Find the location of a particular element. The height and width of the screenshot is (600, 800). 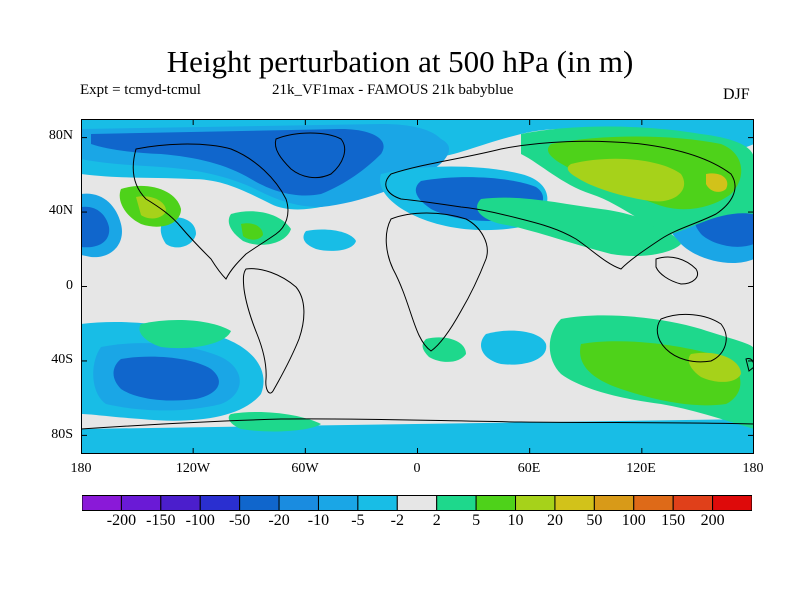

lat-label-40s: 40S is located at coordinates (62, 359).